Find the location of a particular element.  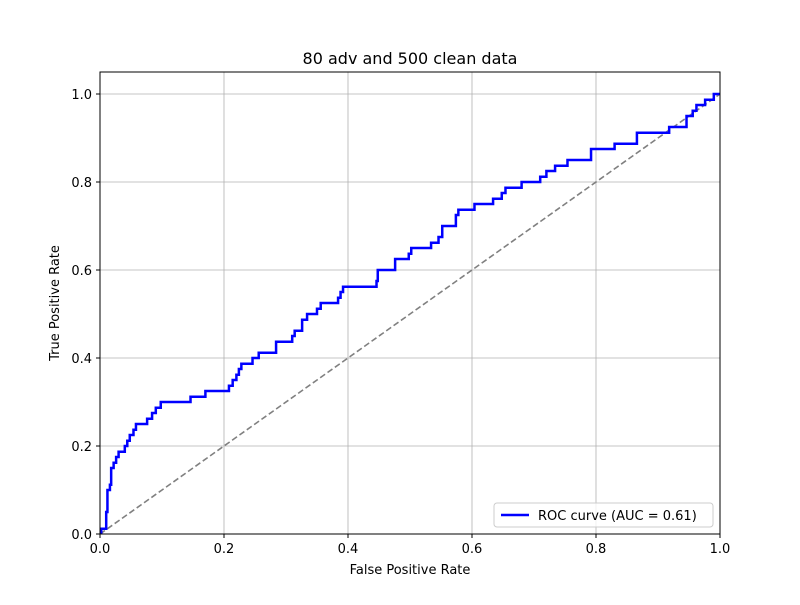

y-axis-label: True Positive Rate is located at coordinates (55, 303).